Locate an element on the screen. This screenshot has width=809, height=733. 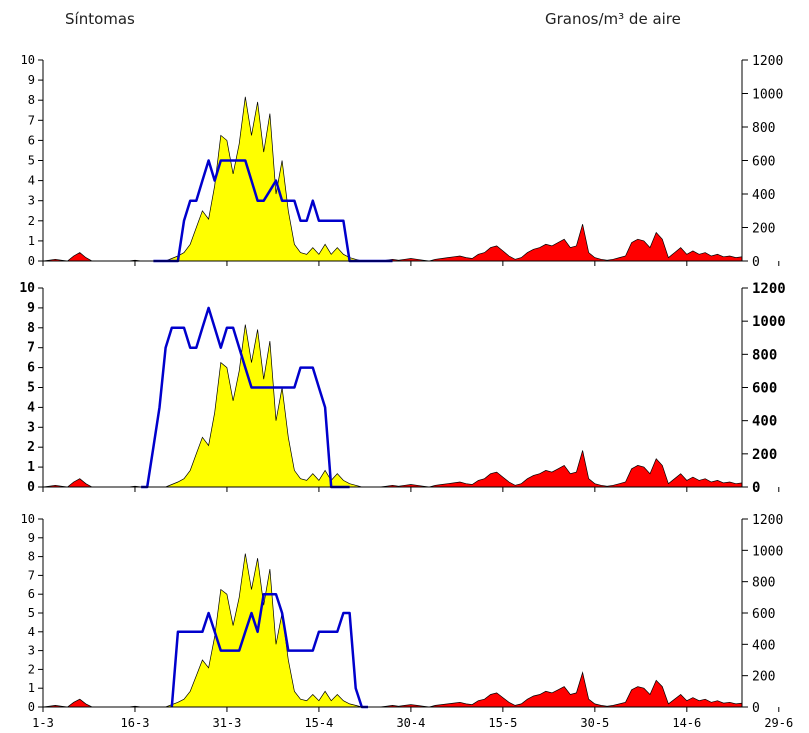
panel-2-right-tick-label: 1000 is located at coordinates (769, 322).